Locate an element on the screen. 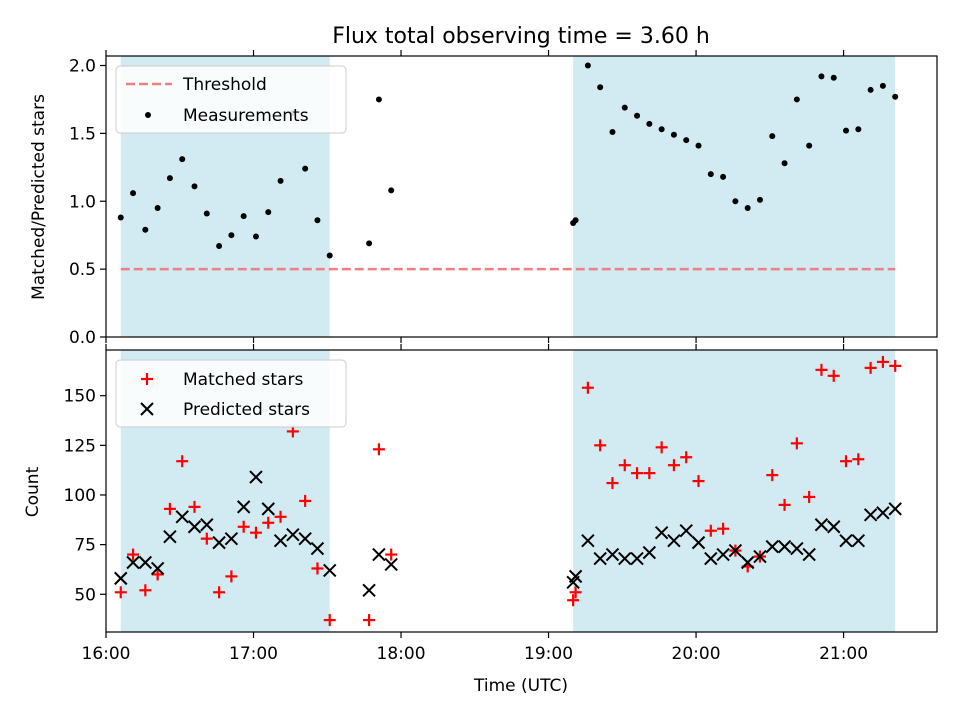 The image size is (960, 724). y-tick-label: 1.0 is located at coordinates (82, 202).